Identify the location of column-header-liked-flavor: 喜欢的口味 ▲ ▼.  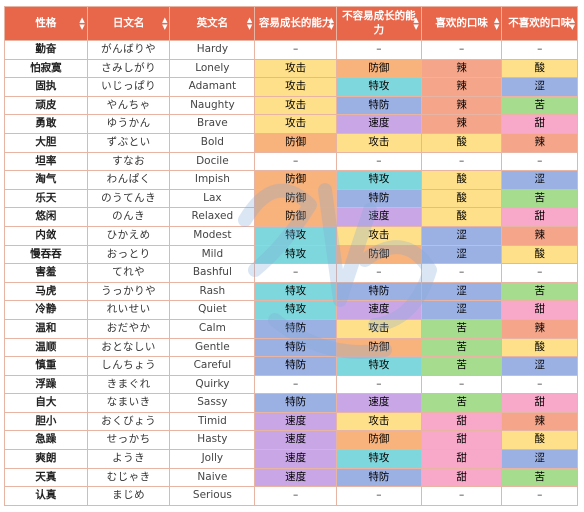
(461, 23).